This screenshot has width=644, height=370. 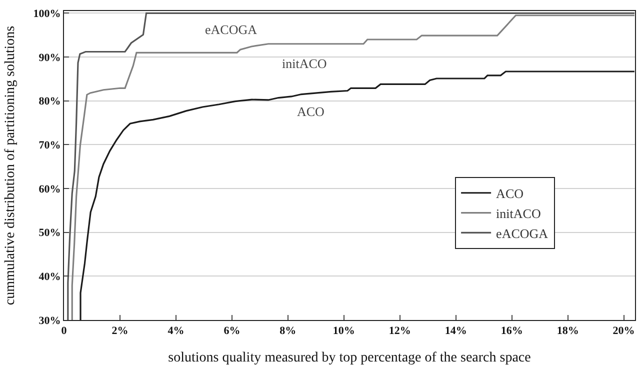 What do you see at coordinates (310, 111) in the screenshot?
I see `annotation: ACO` at bounding box center [310, 111].